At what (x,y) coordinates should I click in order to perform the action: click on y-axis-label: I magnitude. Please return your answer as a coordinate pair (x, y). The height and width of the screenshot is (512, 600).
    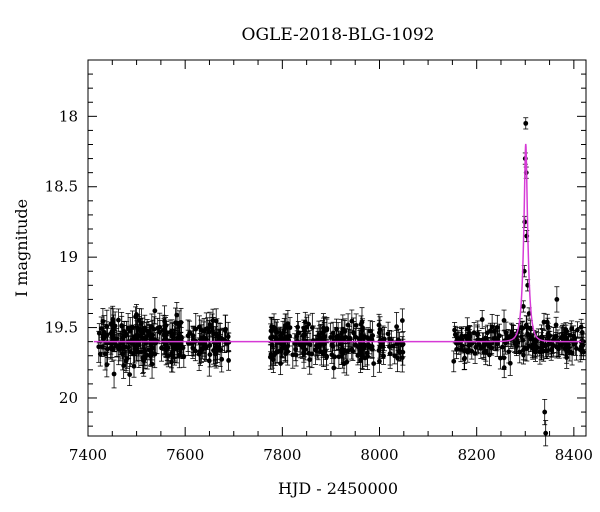
    Looking at the image, I should click on (21, 248).